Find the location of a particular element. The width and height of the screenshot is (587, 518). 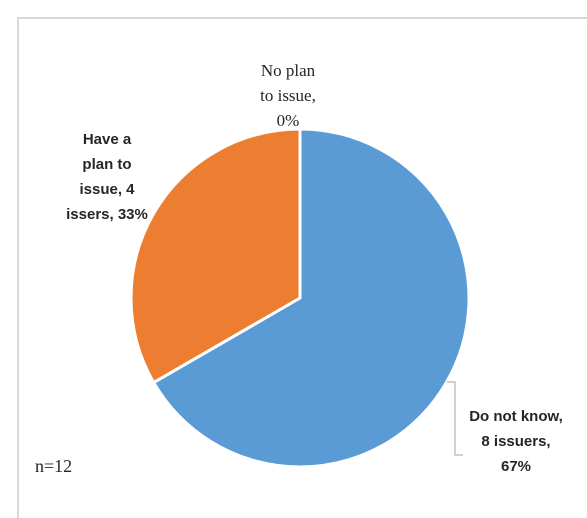

slice-label-do-not-know-line-2: 8 issuers, is located at coordinates (516, 441).